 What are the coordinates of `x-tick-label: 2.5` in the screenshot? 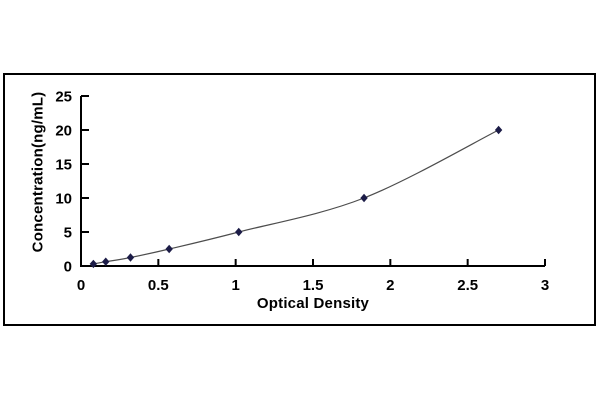 It's located at (467, 285).